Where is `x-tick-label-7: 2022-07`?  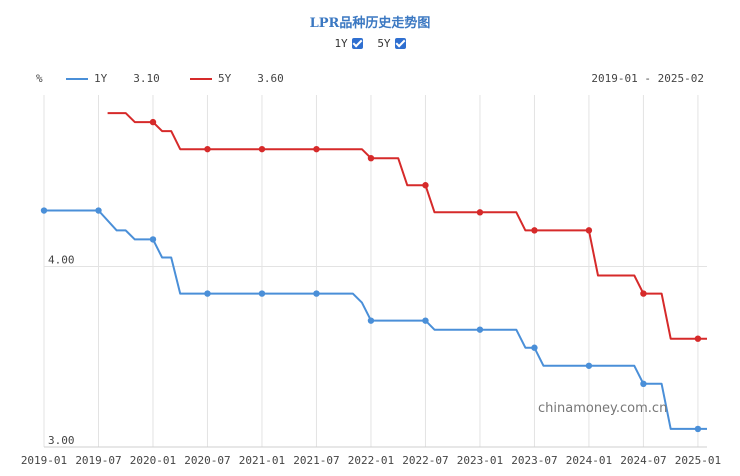
x-tick-label-7: 2022-07 is located at coordinates (425, 460).